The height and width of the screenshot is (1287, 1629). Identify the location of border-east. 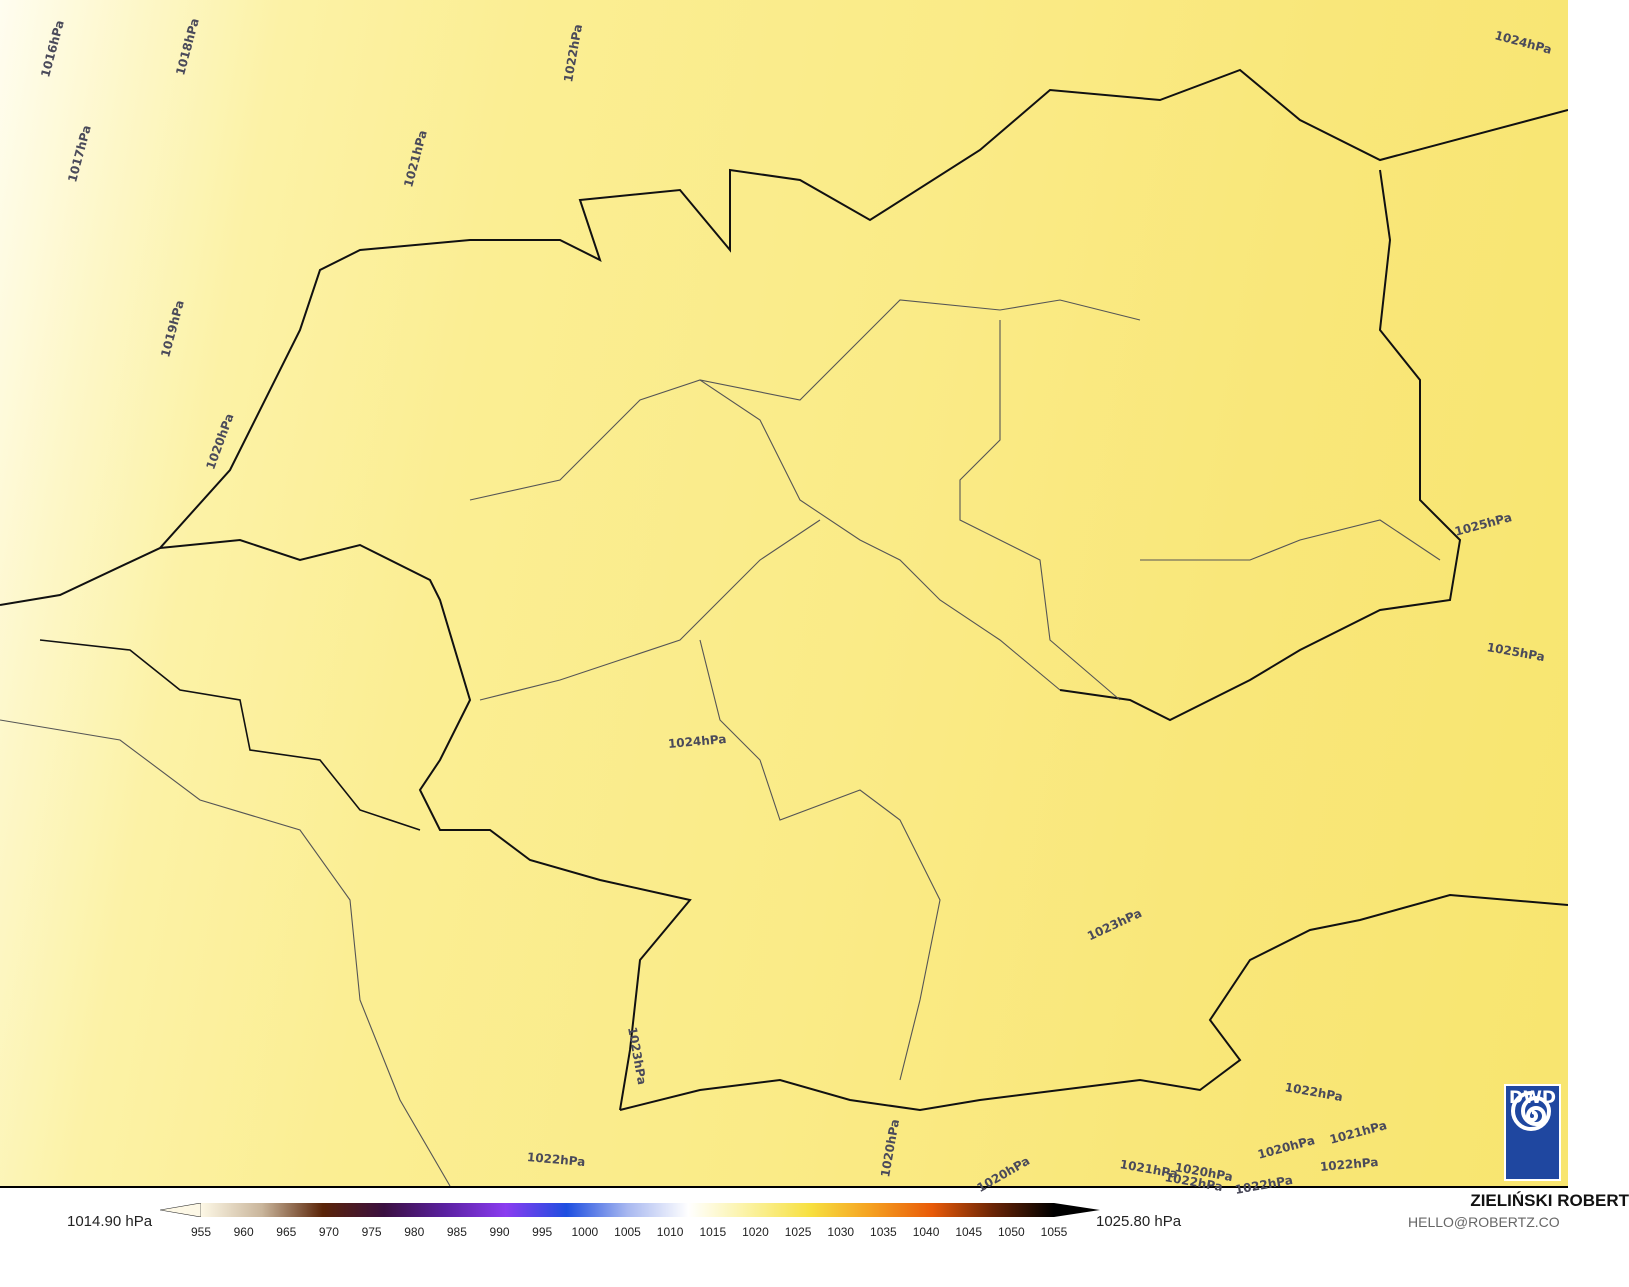
(1260, 445).